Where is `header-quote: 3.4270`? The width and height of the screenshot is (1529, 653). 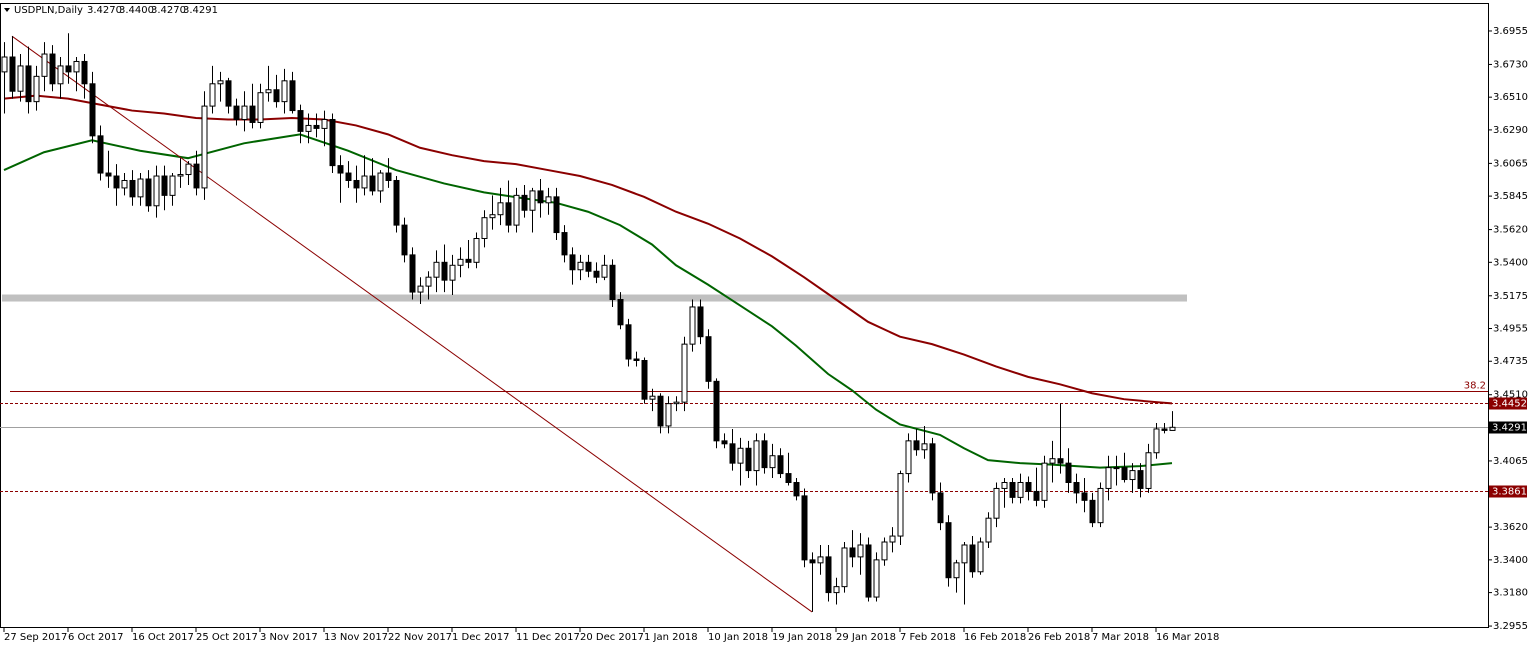 header-quote: 3.4270 is located at coordinates (168, 10).